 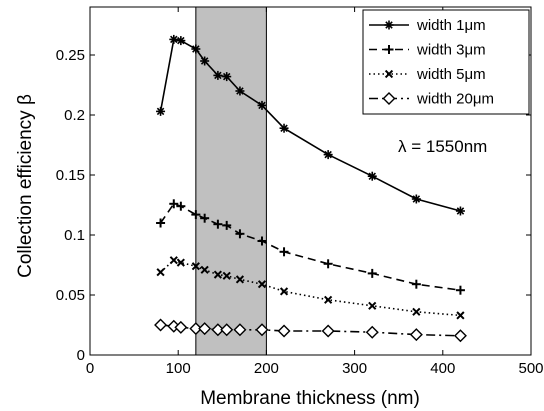 I want to click on x-tick-label: 100, so click(x=178, y=368).